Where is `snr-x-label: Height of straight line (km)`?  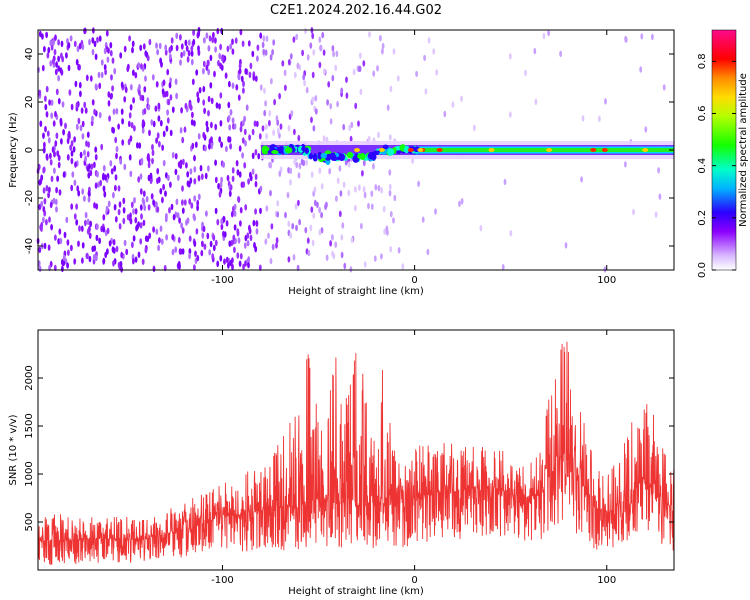 snr-x-label: Height of straight line (km) is located at coordinates (356, 591).